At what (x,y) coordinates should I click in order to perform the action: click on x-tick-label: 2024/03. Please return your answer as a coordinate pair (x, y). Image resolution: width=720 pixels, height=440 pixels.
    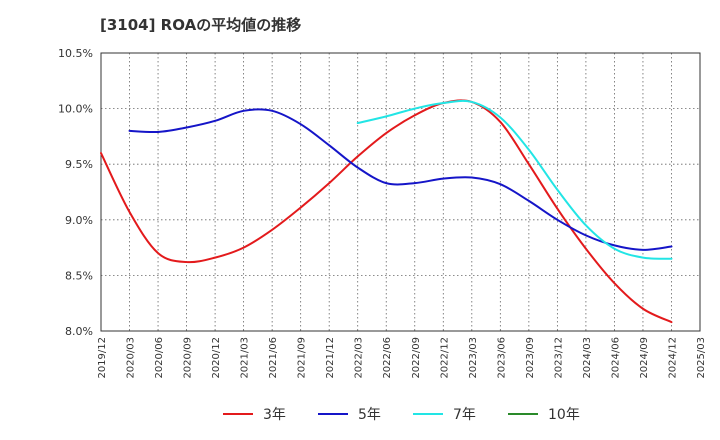
    Looking at the image, I should click on (587, 358).